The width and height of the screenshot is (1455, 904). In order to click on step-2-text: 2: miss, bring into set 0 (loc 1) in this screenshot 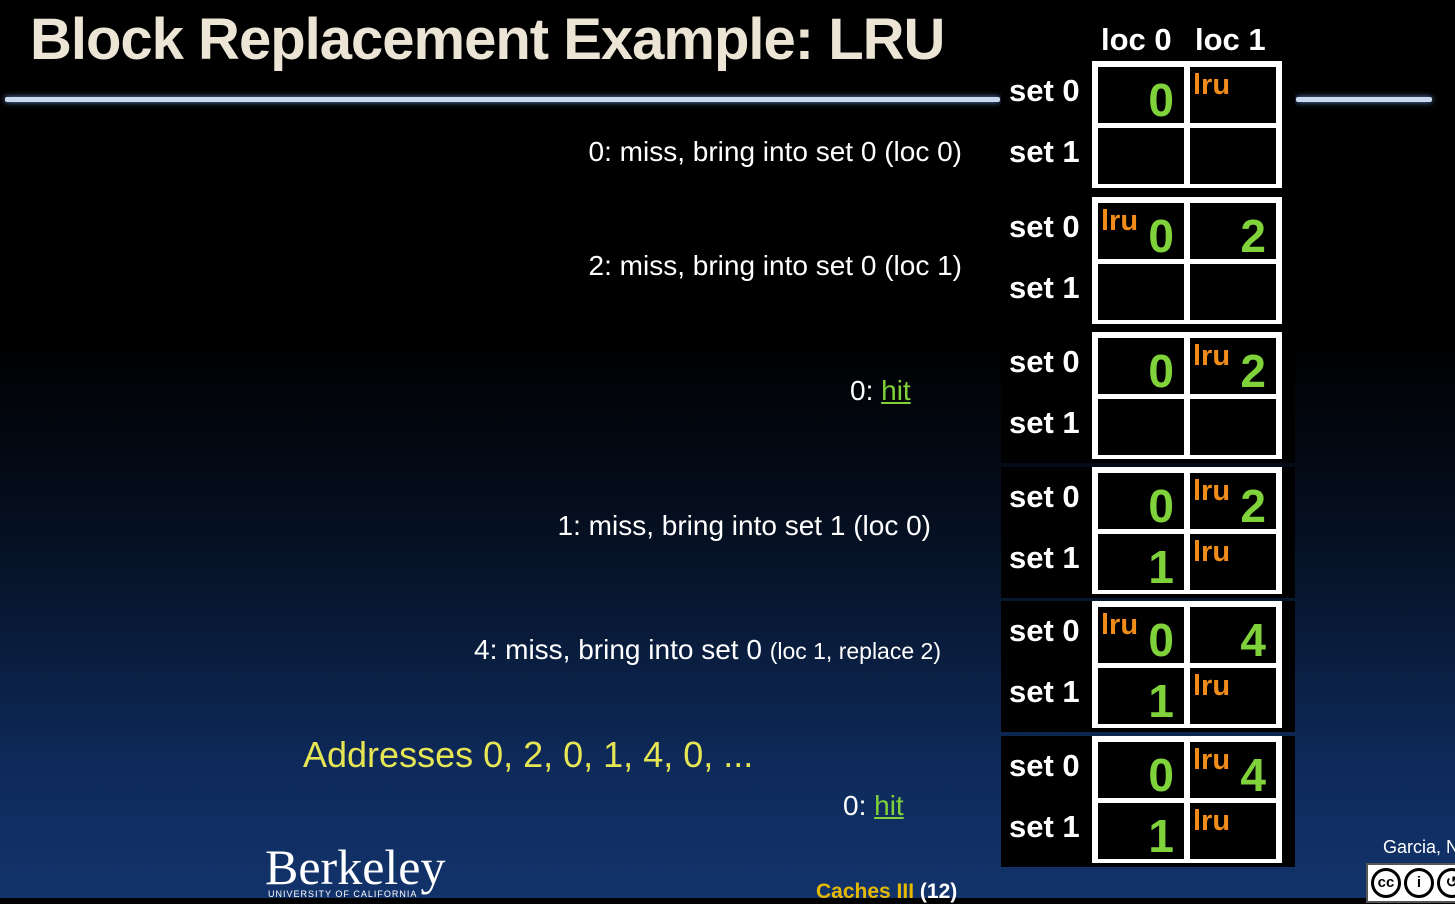, I will do `click(775, 266)`.